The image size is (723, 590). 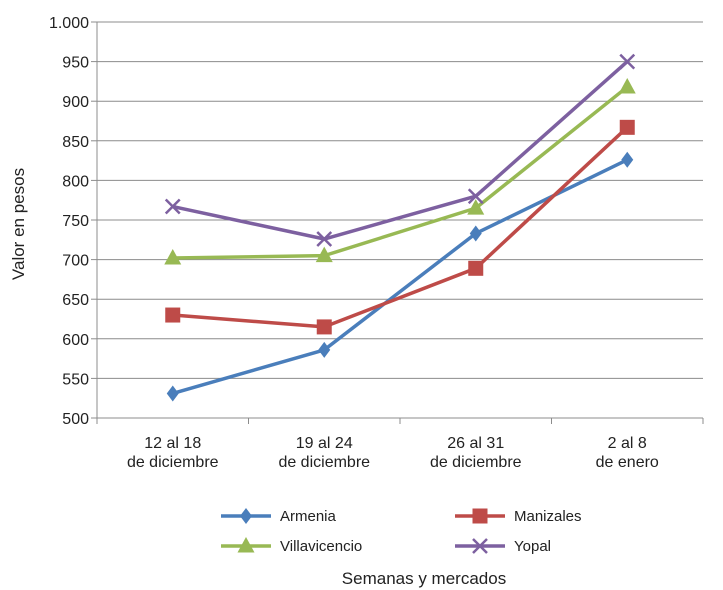 What do you see at coordinates (308, 516) in the screenshot?
I see `legend-label: Armenia` at bounding box center [308, 516].